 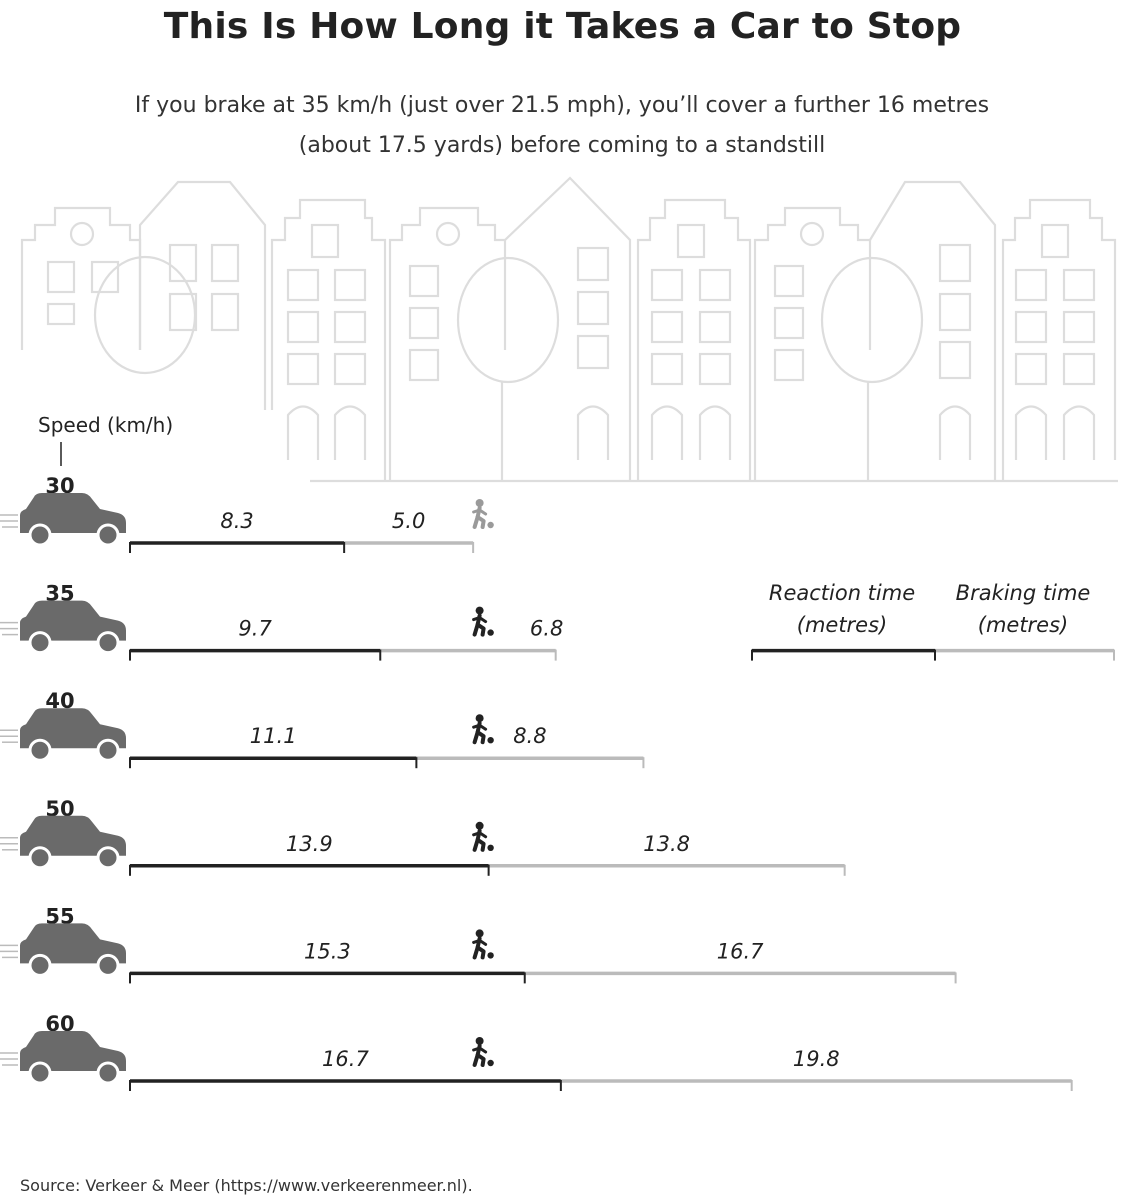 What do you see at coordinates (273, 736) in the screenshot?
I see `reaction-value-label: 11.1` at bounding box center [273, 736].